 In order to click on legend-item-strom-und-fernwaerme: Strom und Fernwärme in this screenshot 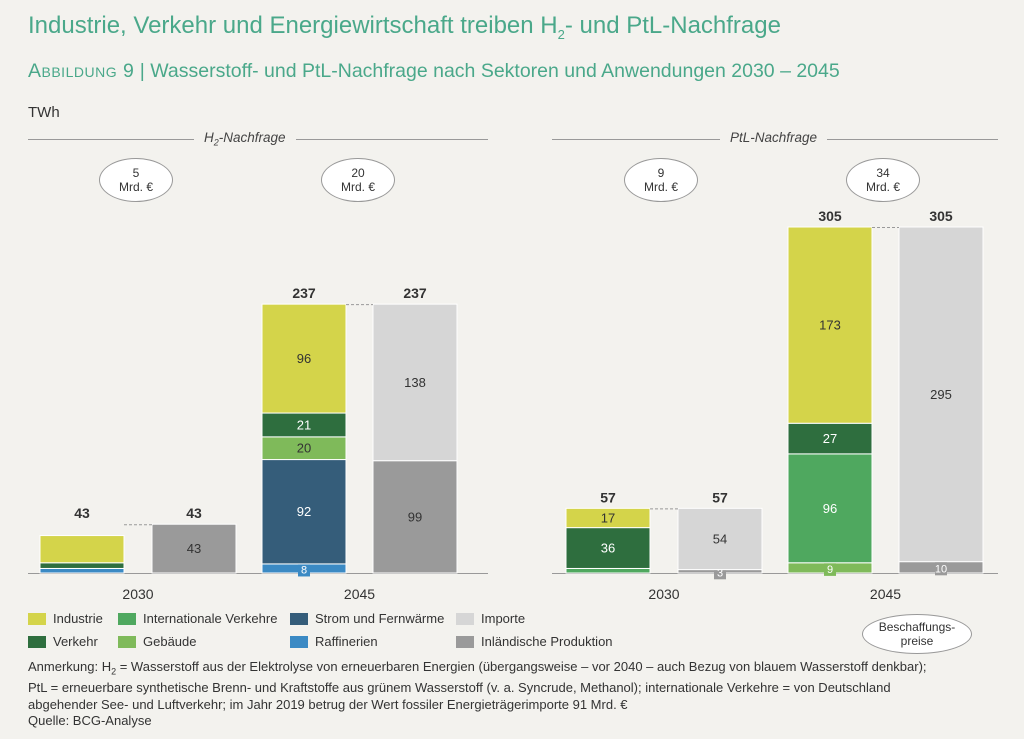, I will do `click(367, 618)`.